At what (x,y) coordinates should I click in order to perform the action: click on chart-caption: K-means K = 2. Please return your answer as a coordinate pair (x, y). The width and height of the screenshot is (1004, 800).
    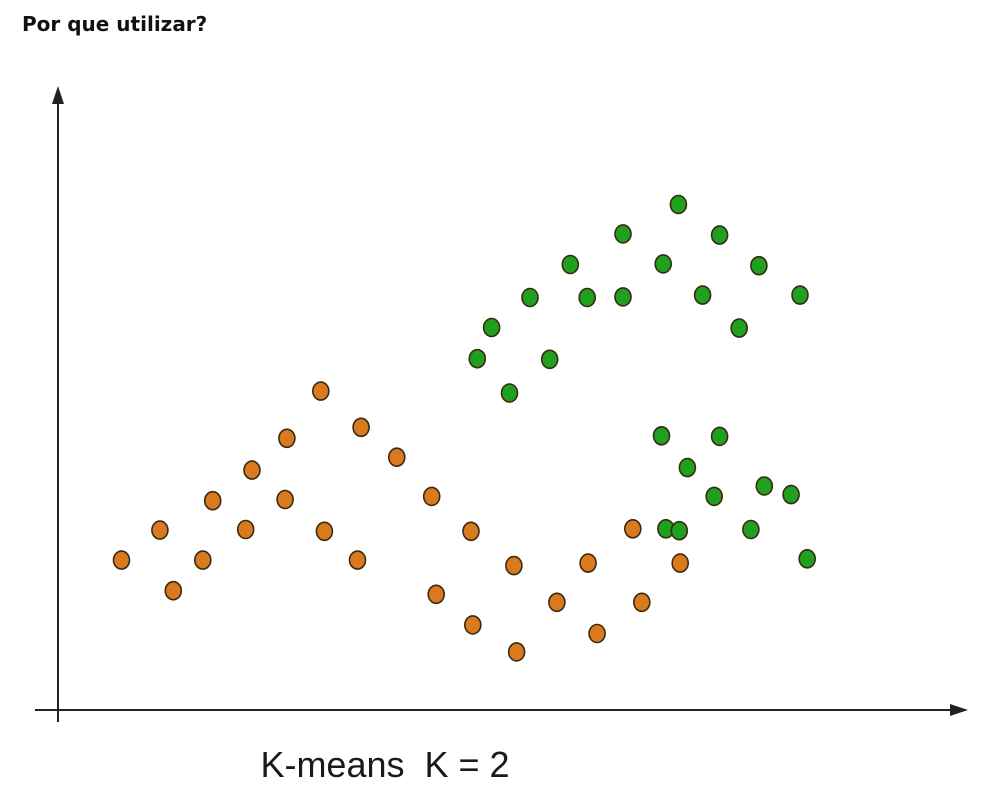
    Looking at the image, I should click on (385, 764).